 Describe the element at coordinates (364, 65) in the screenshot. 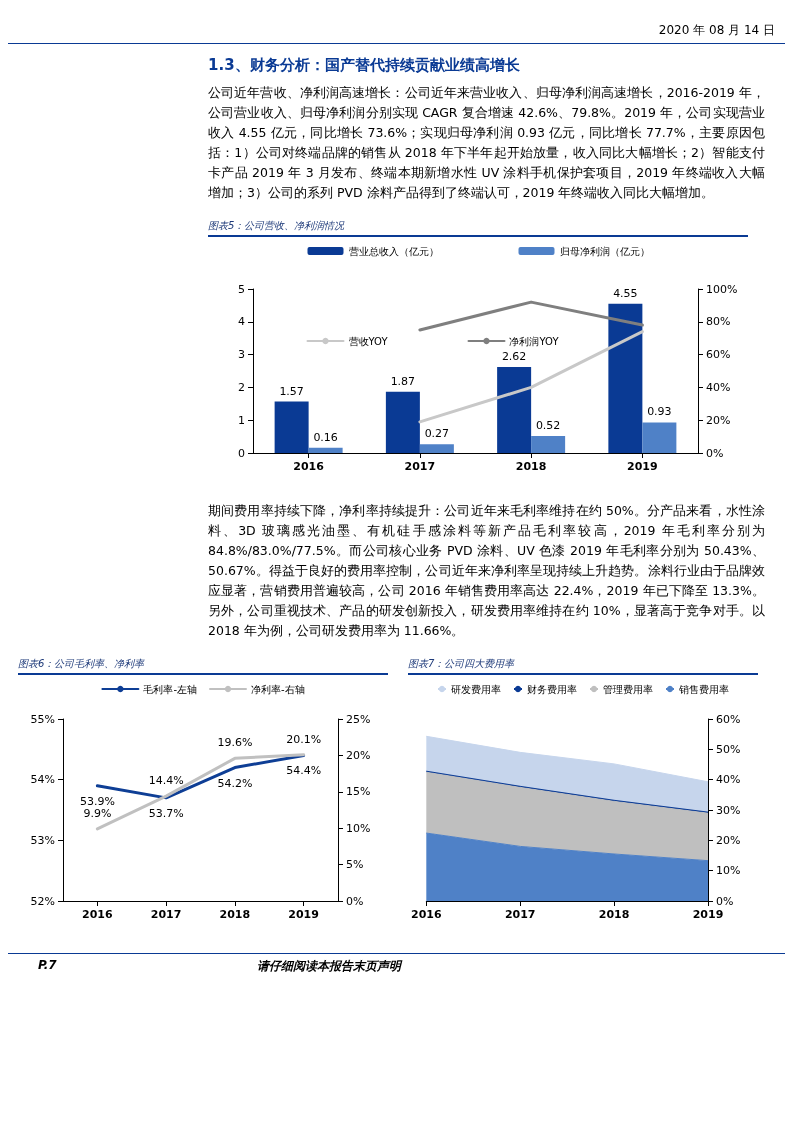

I see `text: 1.3、财务分析：国产替代持续贡献业绩高增长` at that location.